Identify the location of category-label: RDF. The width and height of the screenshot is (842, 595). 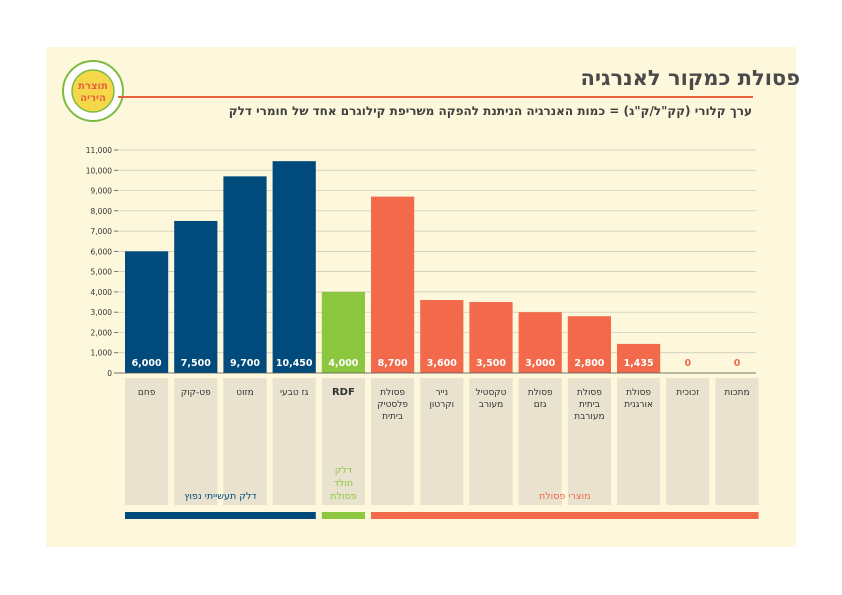
(343, 392).